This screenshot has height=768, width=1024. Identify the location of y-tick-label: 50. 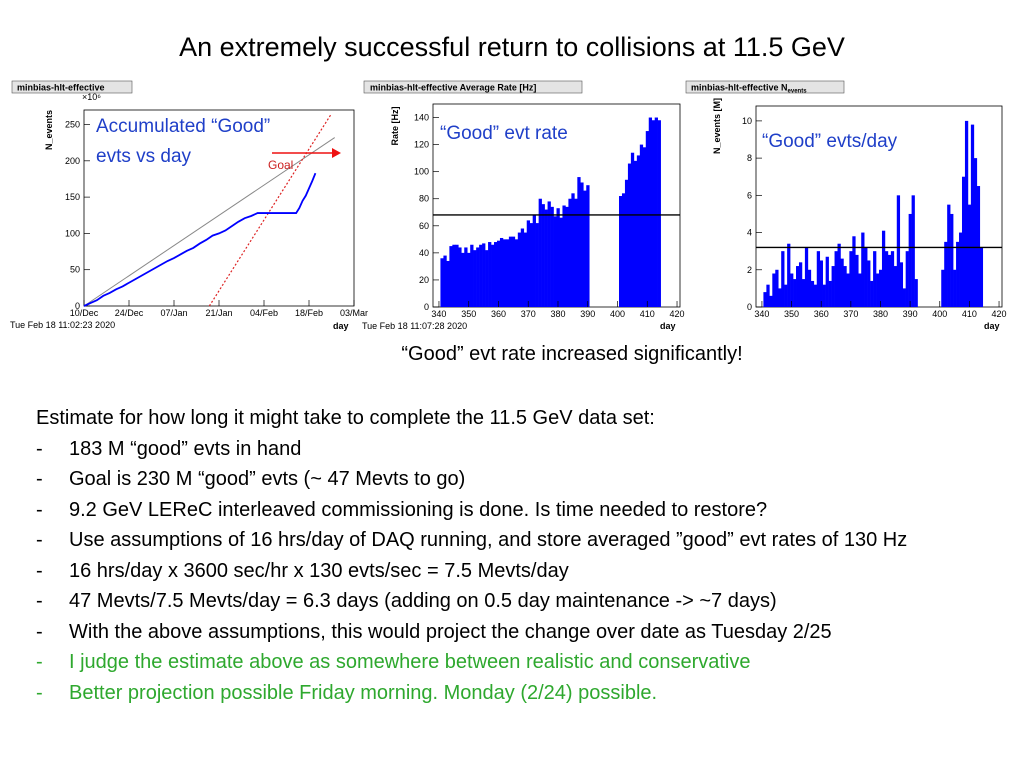
(75, 270).